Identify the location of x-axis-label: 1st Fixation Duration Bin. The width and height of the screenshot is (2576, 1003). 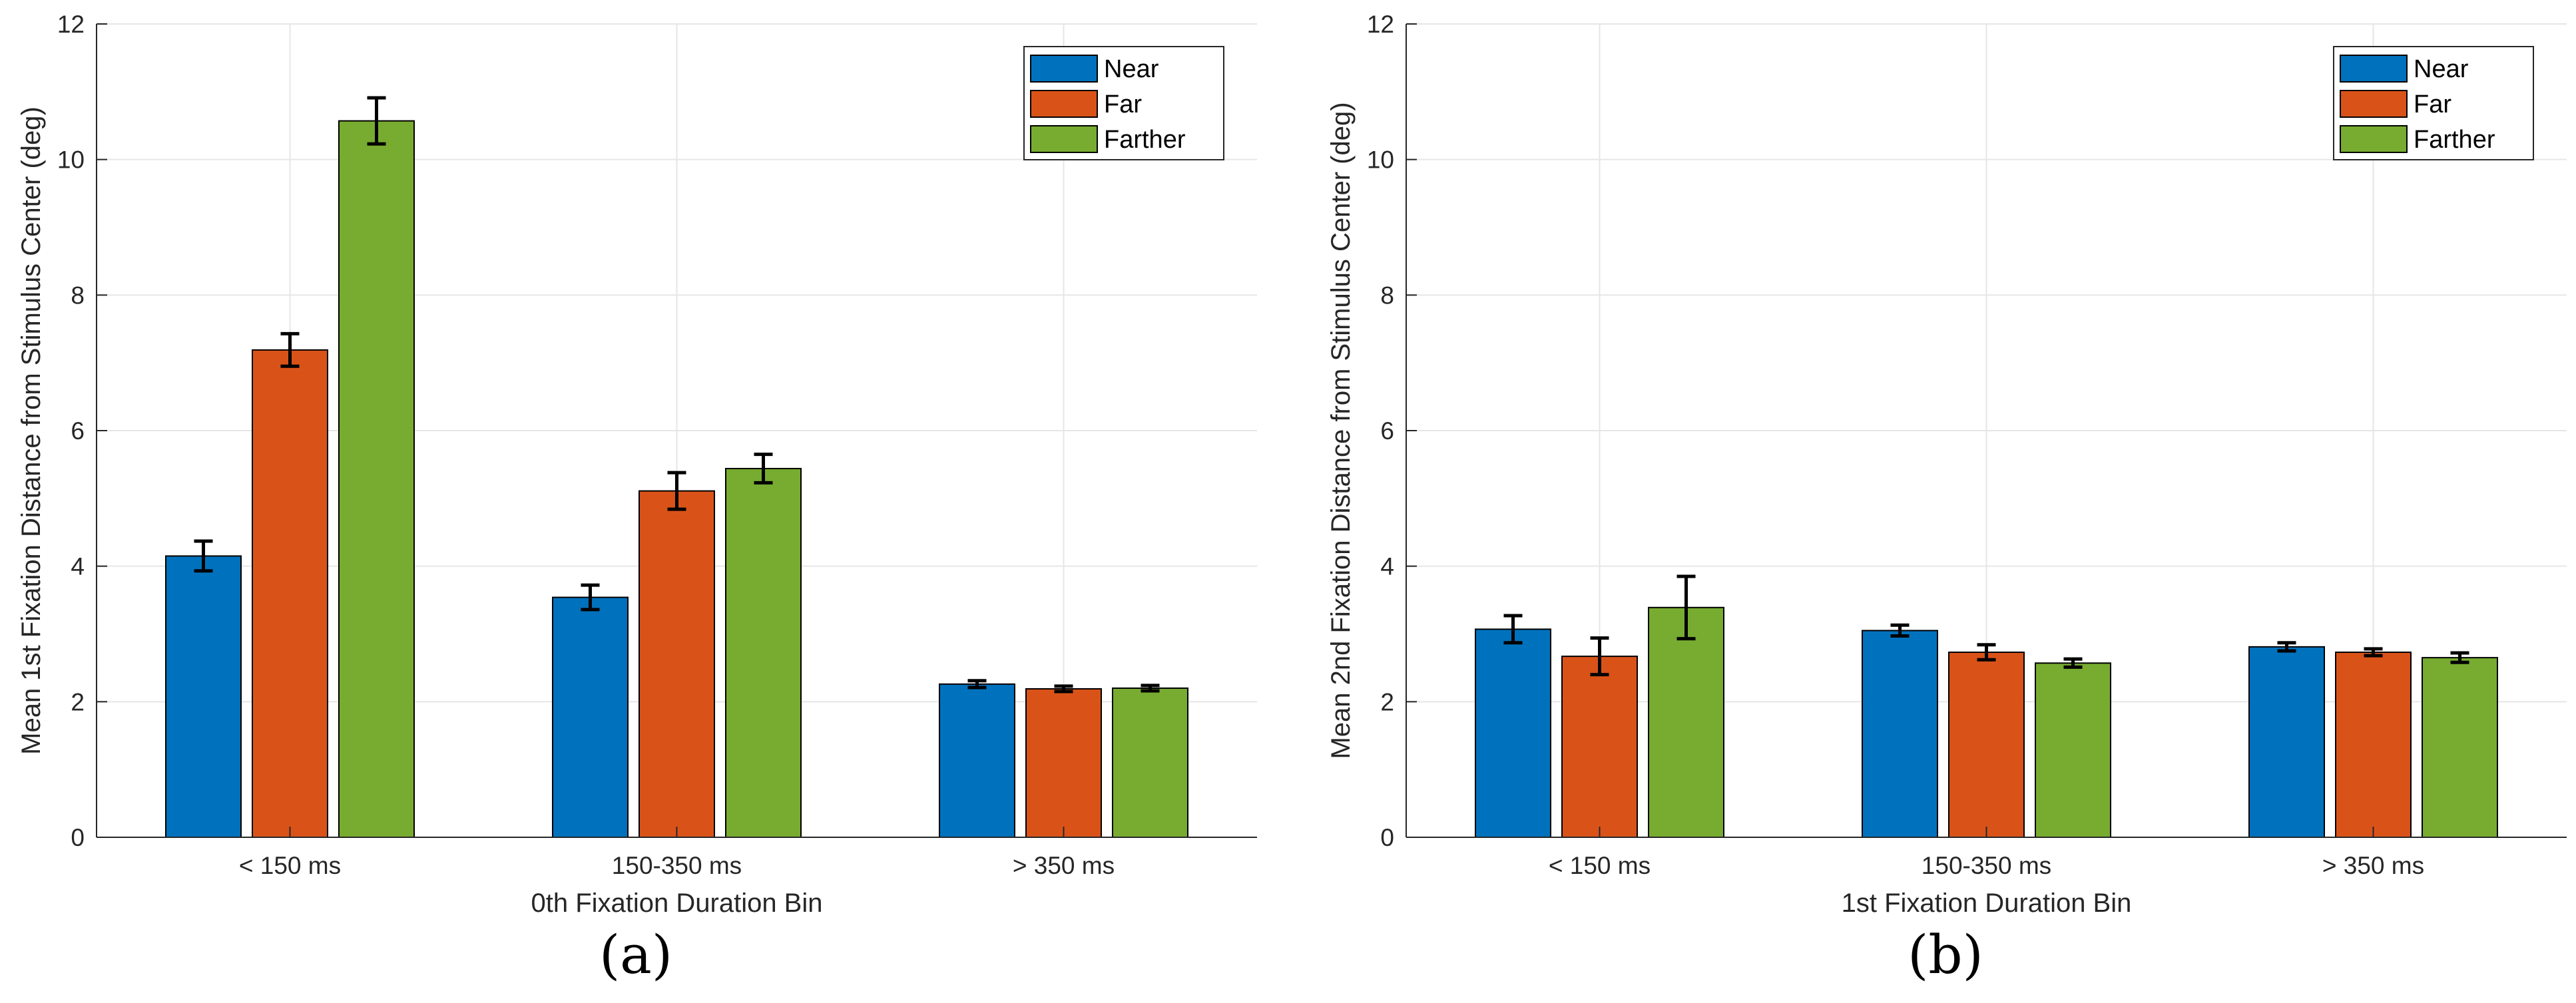
(1987, 903).